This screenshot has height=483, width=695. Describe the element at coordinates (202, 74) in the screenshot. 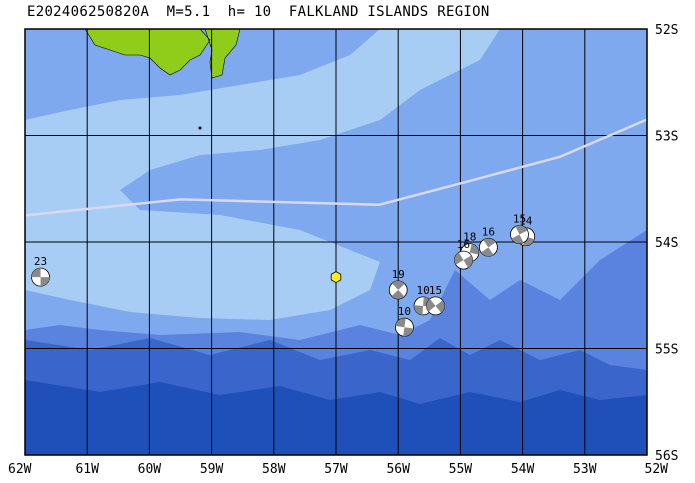

I see `ocean-mid-band-north` at that location.